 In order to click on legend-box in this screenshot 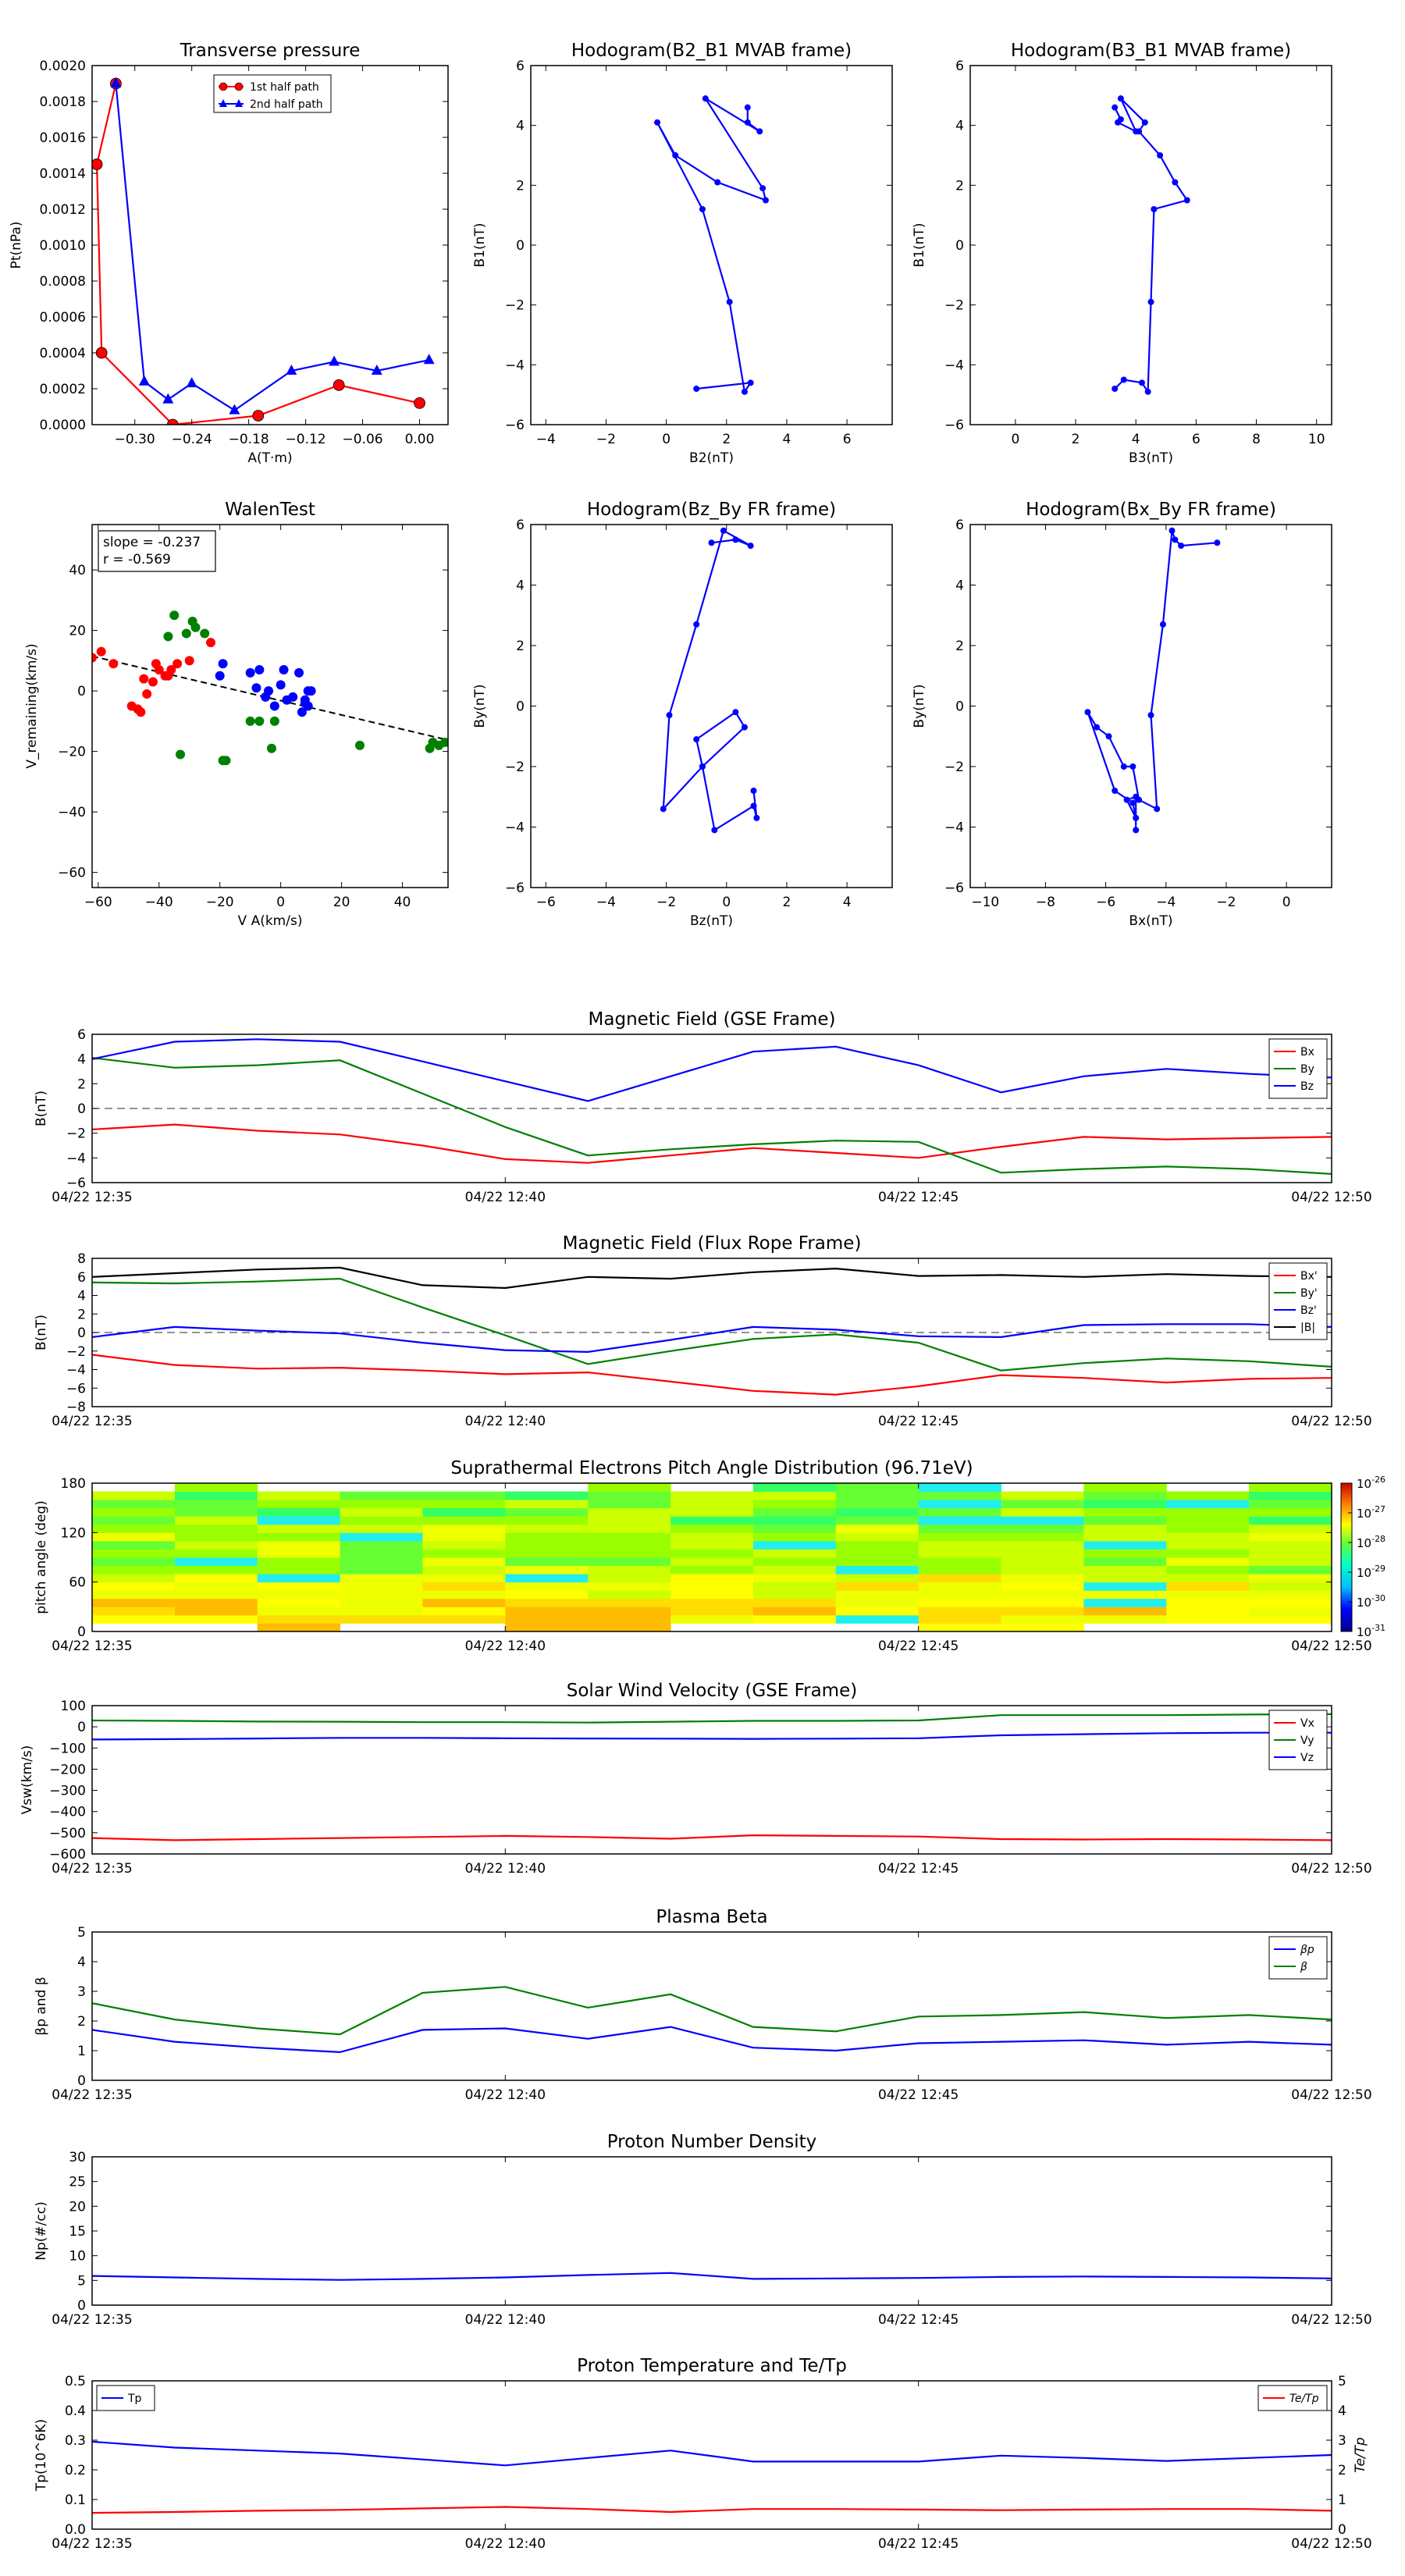, I will do `click(1298, 1301)`.